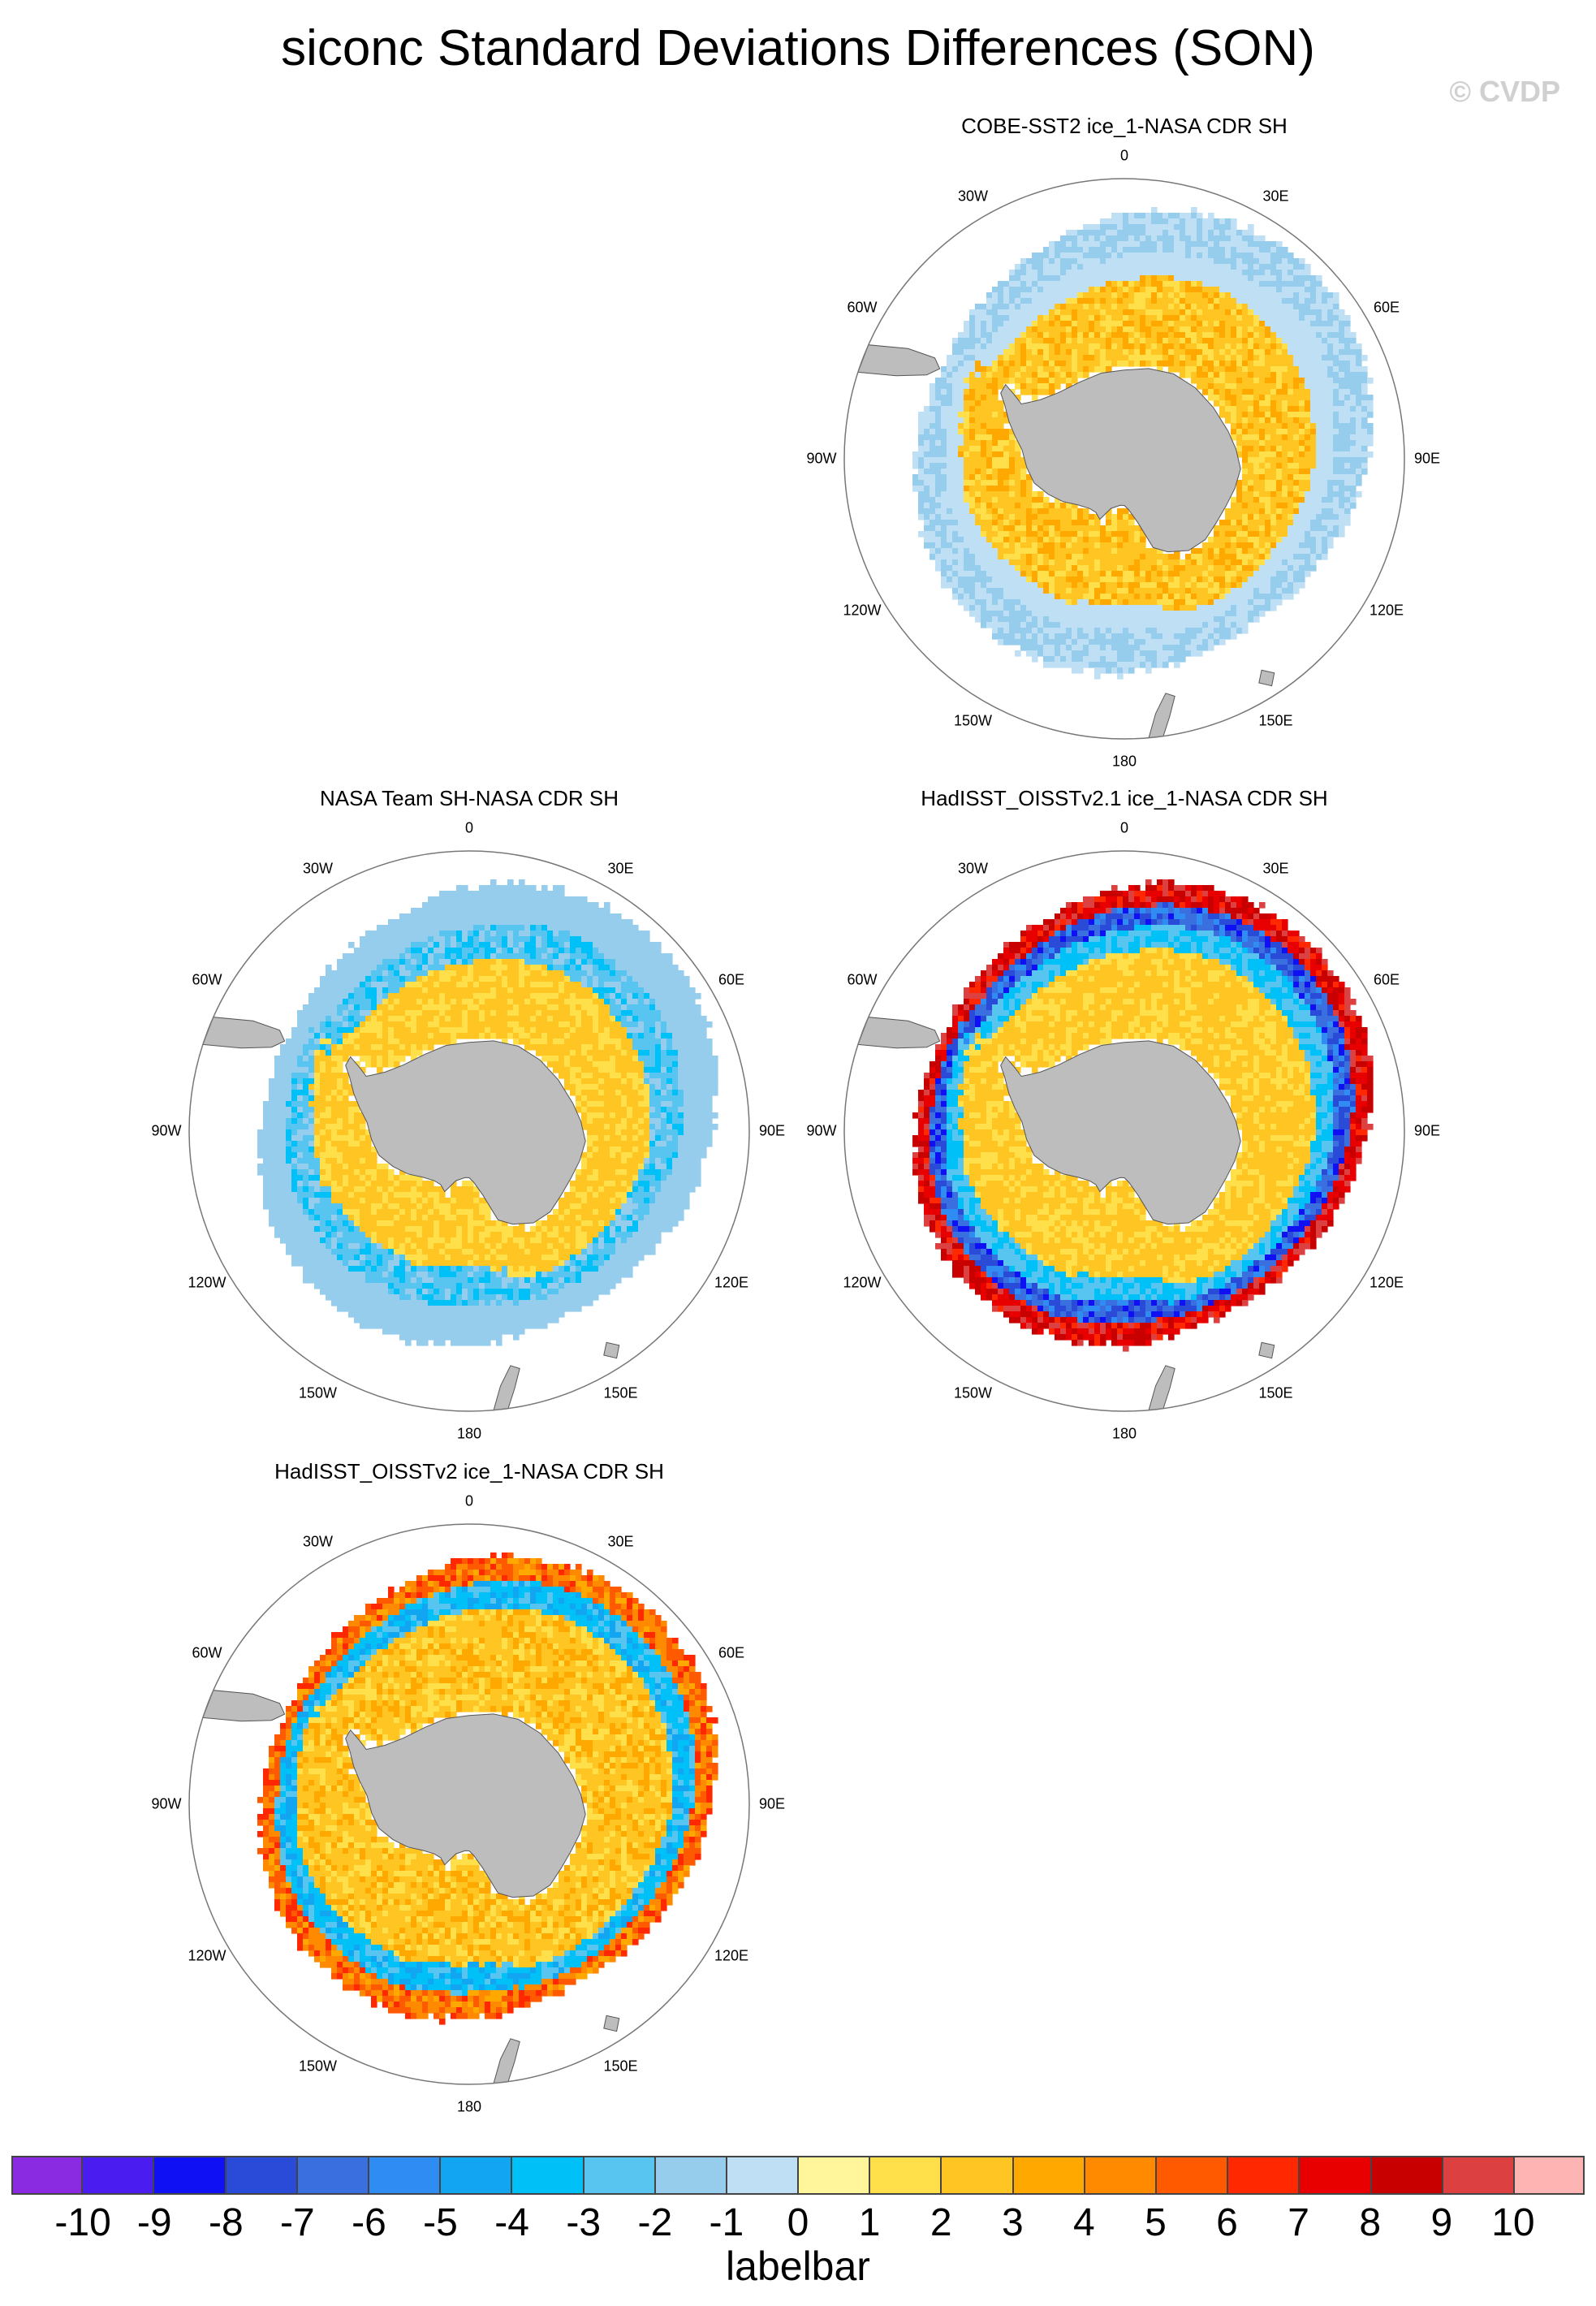  What do you see at coordinates (440, 2223) in the screenshot?
I see `colorbar-tick-label: -5` at bounding box center [440, 2223].